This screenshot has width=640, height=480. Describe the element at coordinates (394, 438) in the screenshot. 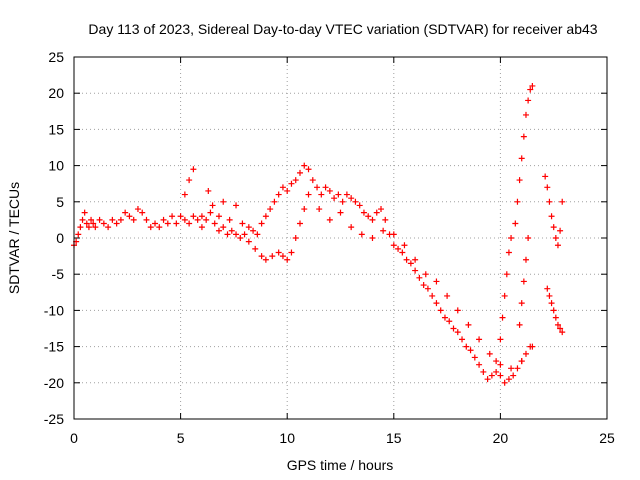

I see `x-tick-label: 15` at that location.